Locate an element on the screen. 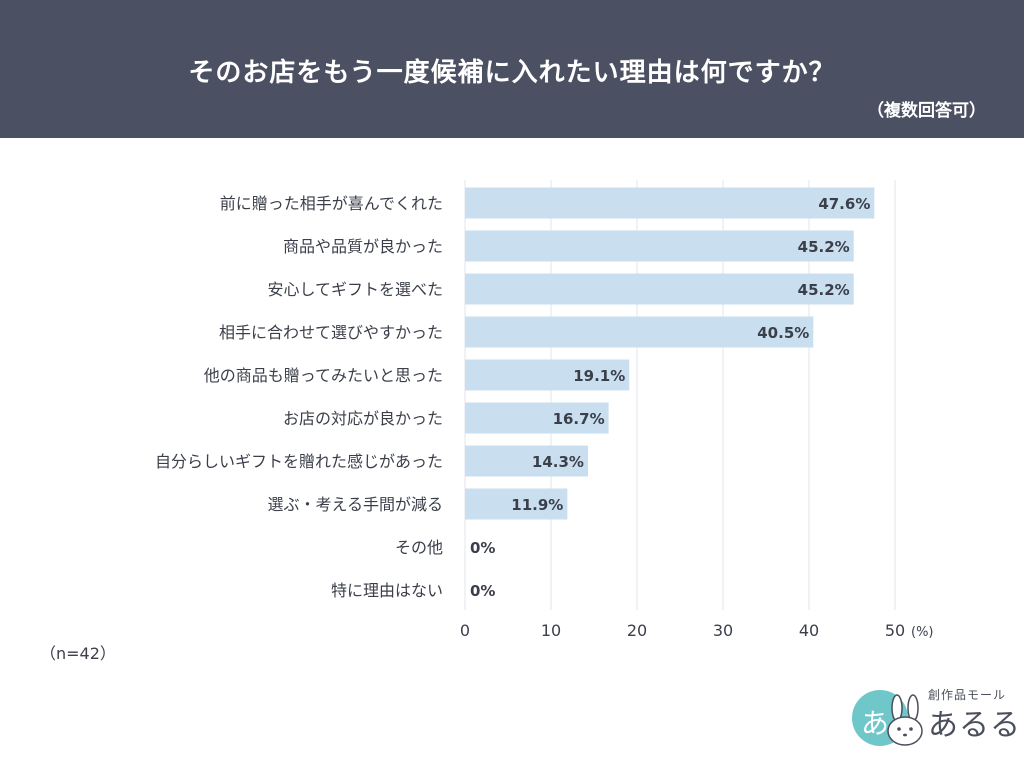 This screenshot has height=768, width=1024. category-label: お店の対応が良かった is located at coordinates (363, 418).